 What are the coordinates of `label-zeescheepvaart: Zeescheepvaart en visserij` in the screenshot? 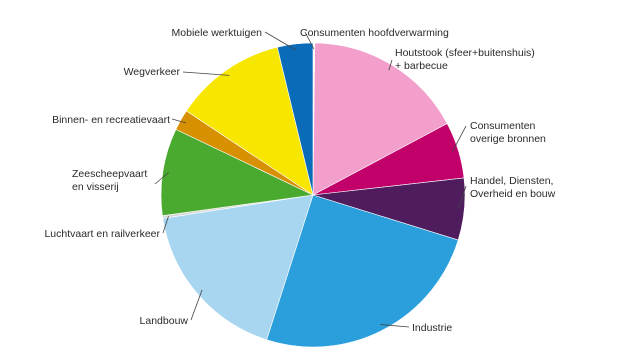 It's located at (111, 180).